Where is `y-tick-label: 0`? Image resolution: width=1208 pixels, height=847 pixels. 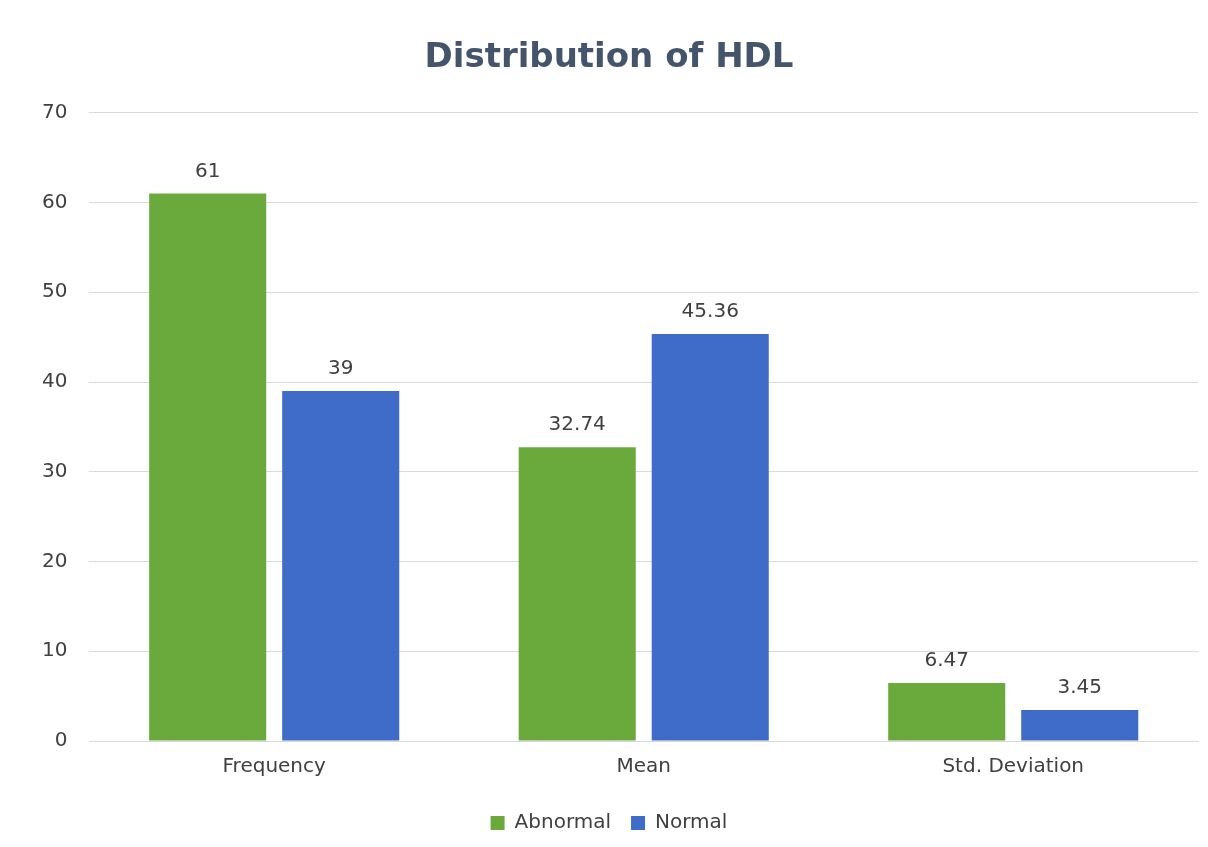
y-tick-label: 0 is located at coordinates (61, 739).